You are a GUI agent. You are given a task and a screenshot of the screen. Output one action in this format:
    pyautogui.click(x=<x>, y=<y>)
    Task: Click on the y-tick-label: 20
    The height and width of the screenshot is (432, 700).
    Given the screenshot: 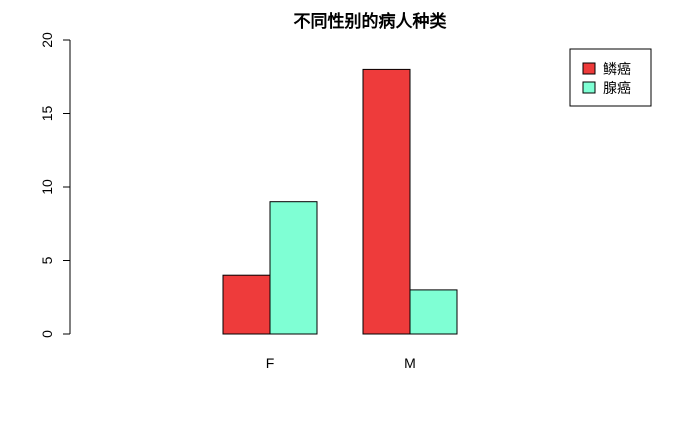 What is the action you would take?
    pyautogui.click(x=47, y=40)
    